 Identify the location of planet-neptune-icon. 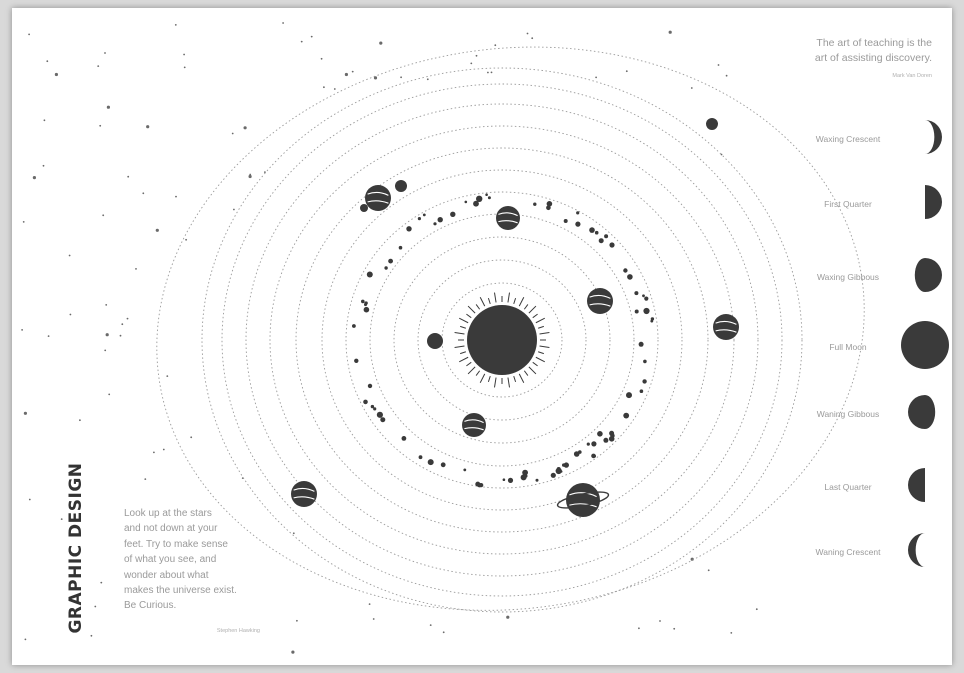
(726, 327).